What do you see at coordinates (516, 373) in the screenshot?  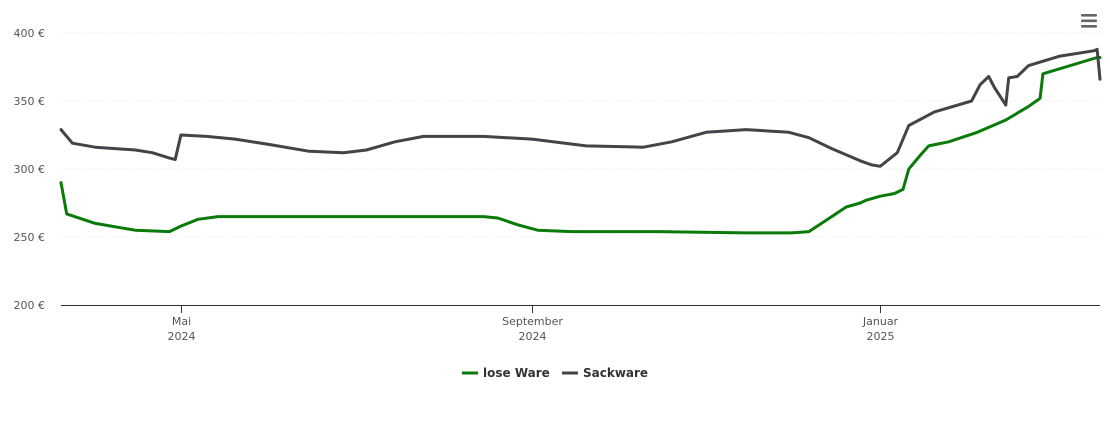 I see `legend-label: lose Ware` at bounding box center [516, 373].